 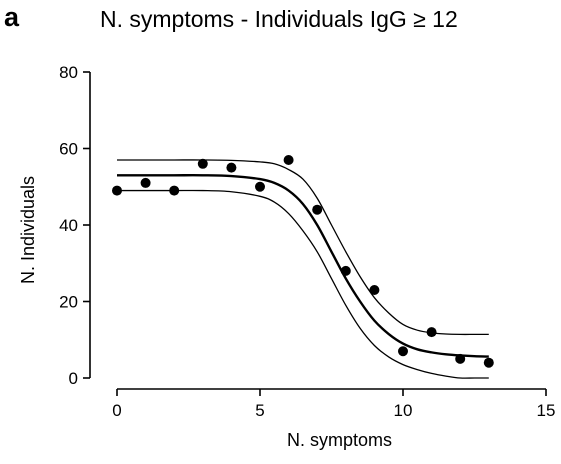 I want to click on y-tick-label: 40, so click(x=68, y=225).